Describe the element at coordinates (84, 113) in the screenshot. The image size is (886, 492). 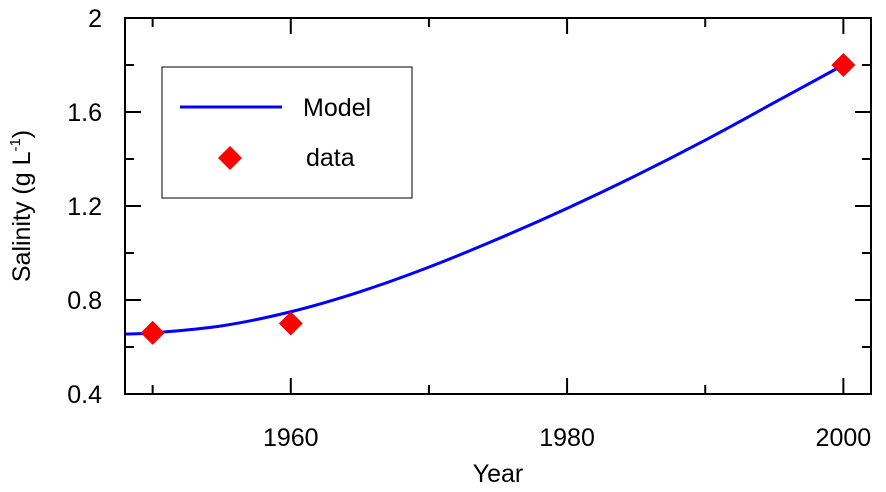
I see `y-tick-label: 1.6` at that location.